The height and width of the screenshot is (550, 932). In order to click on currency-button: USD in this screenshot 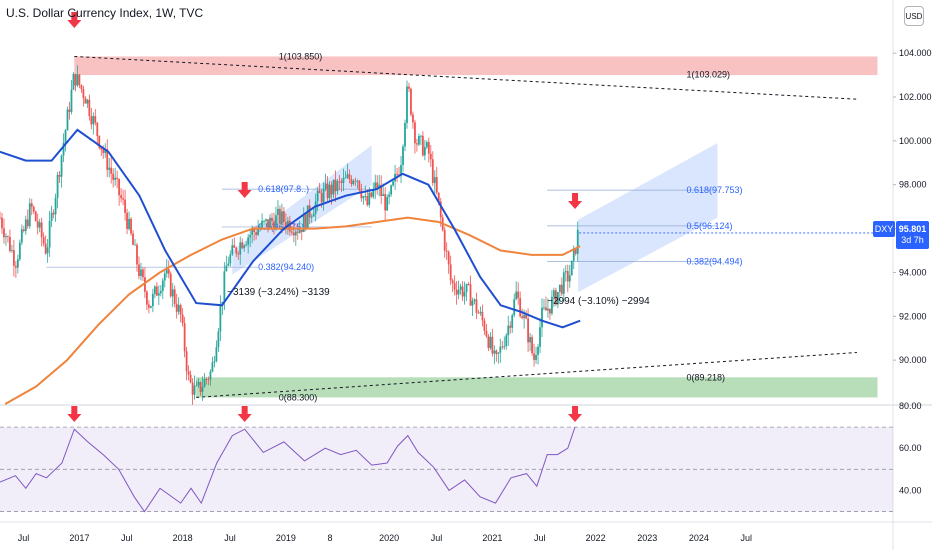, I will do `click(914, 16)`.